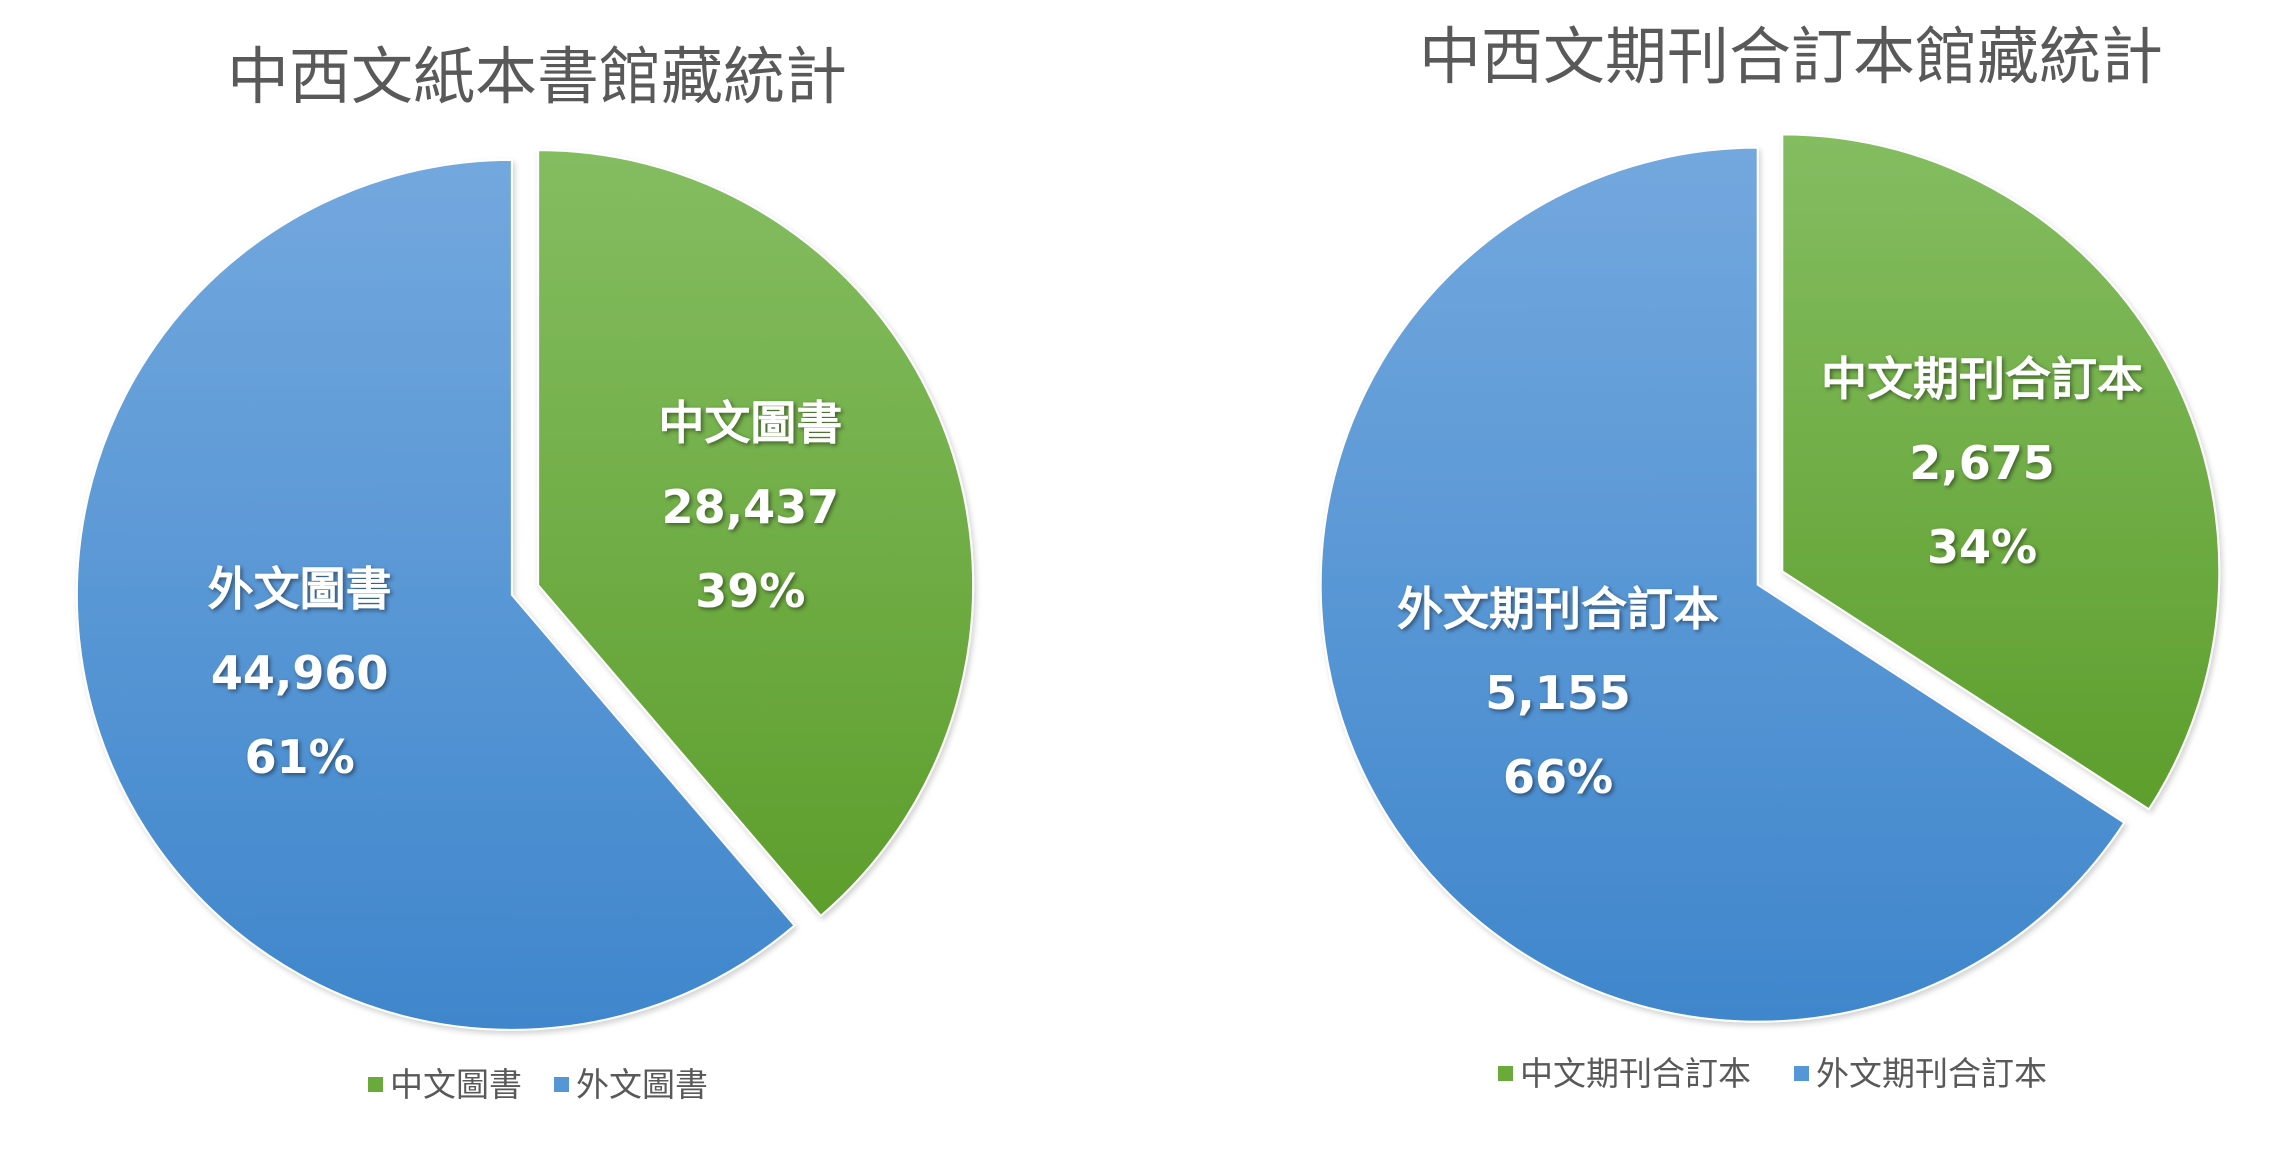 Image resolution: width=2293 pixels, height=1171 pixels. Describe the element at coordinates (642, 1084) in the screenshot. I see `legend-label-1: 外文圖書` at that location.